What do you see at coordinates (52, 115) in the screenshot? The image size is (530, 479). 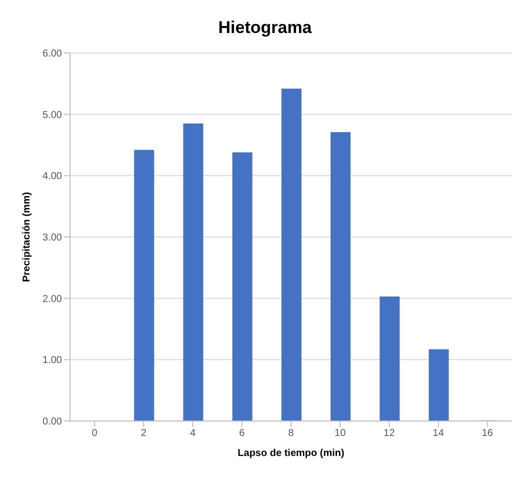 I see `y-tick-label: 5.00` at bounding box center [52, 115].